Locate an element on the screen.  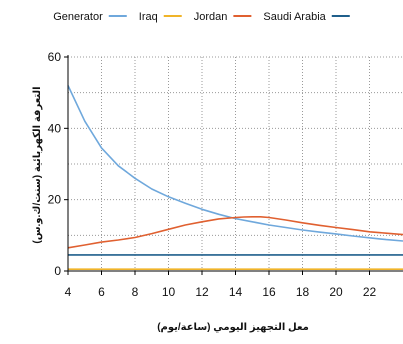
legend-label-saudi-arabia: Saudi Arabia is located at coordinates (294, 17).